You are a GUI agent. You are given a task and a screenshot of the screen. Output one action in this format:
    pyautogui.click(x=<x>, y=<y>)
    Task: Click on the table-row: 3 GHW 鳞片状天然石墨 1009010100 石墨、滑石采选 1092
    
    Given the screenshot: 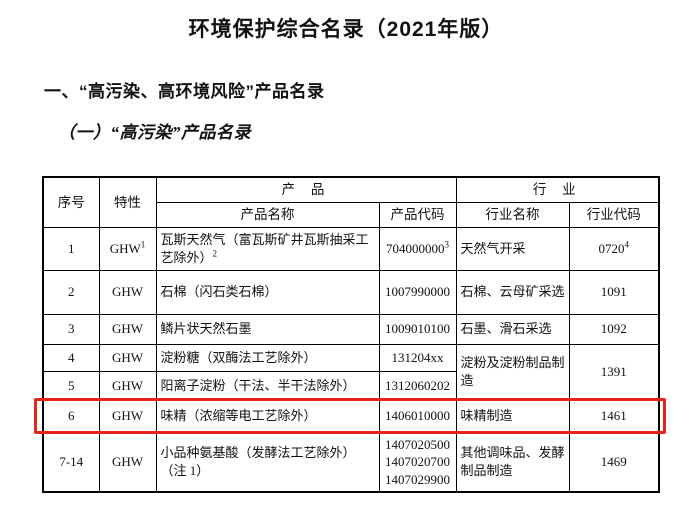 What is the action you would take?
    pyautogui.click(x=351, y=329)
    